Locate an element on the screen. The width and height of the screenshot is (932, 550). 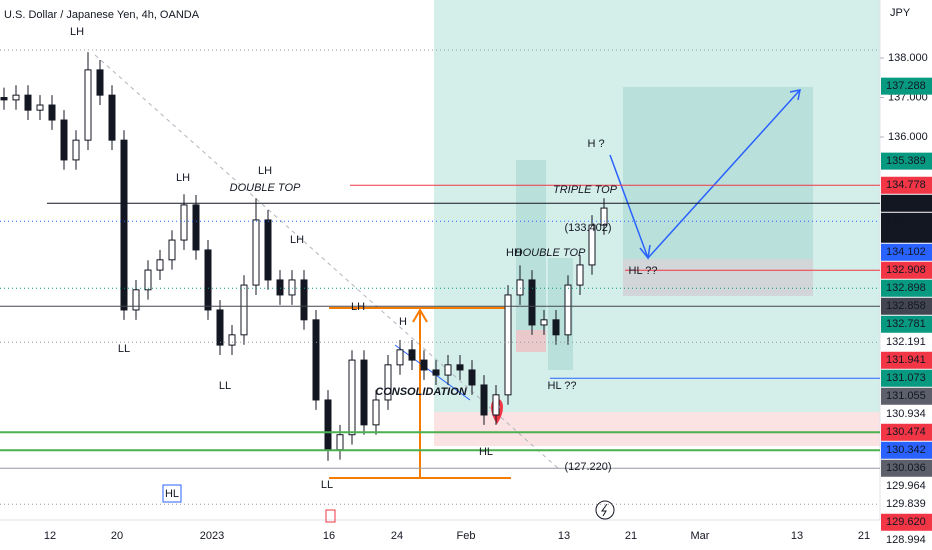
price-label: 132.908 is located at coordinates (906, 270).